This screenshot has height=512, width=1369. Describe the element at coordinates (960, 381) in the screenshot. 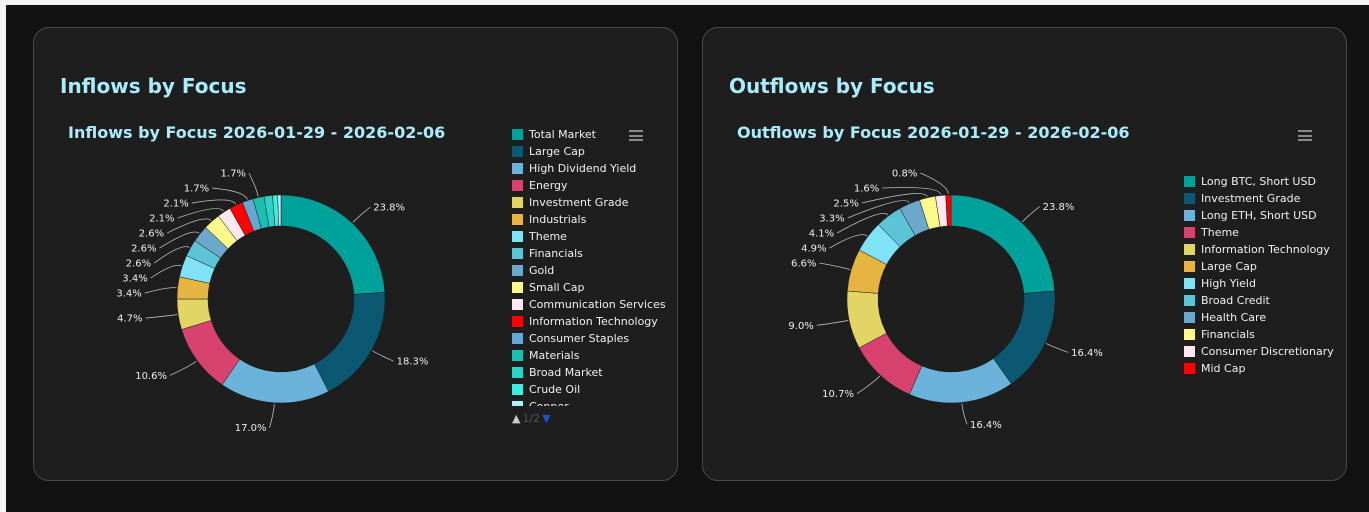

I see `donut-slice-long-eth-short-usd` at that location.